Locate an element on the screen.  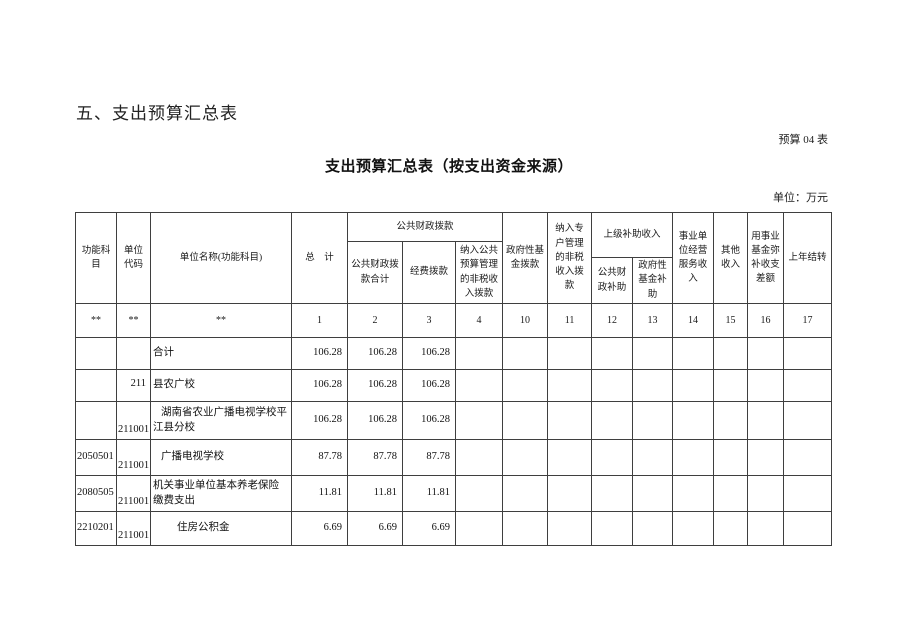
index-cell: 3 is located at coordinates (429, 320).